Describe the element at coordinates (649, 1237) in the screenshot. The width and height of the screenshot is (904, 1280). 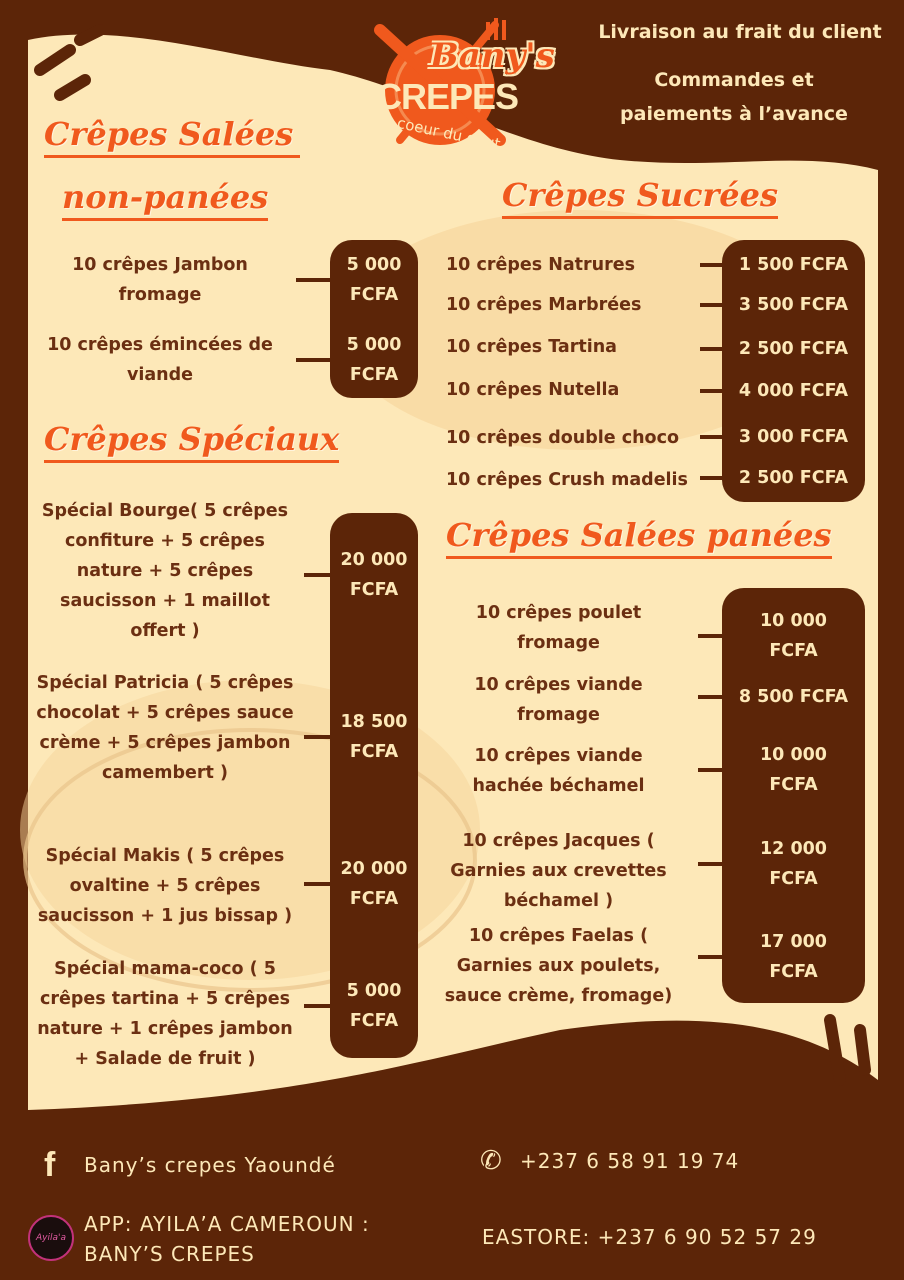
I see `eastore-phone: EASTORE: +237 6 90 52 57 29` at that location.